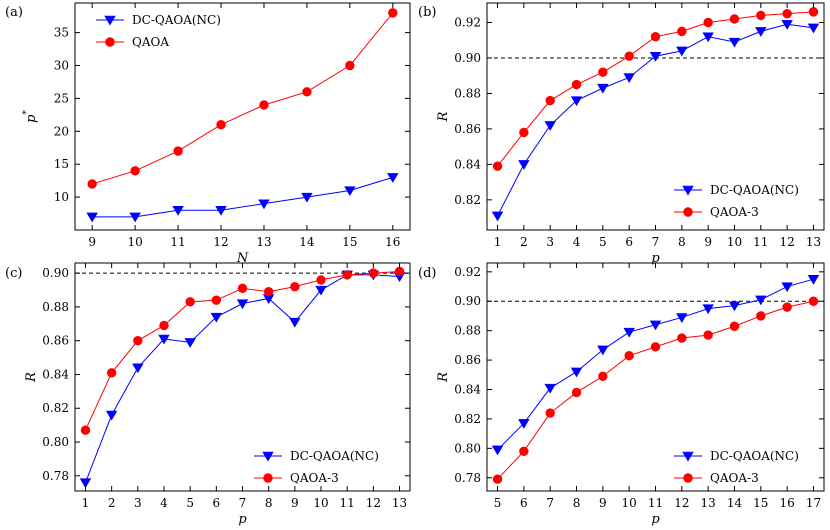  What do you see at coordinates (13, 273) in the screenshot?
I see `panel-label: (c)` at bounding box center [13, 273].